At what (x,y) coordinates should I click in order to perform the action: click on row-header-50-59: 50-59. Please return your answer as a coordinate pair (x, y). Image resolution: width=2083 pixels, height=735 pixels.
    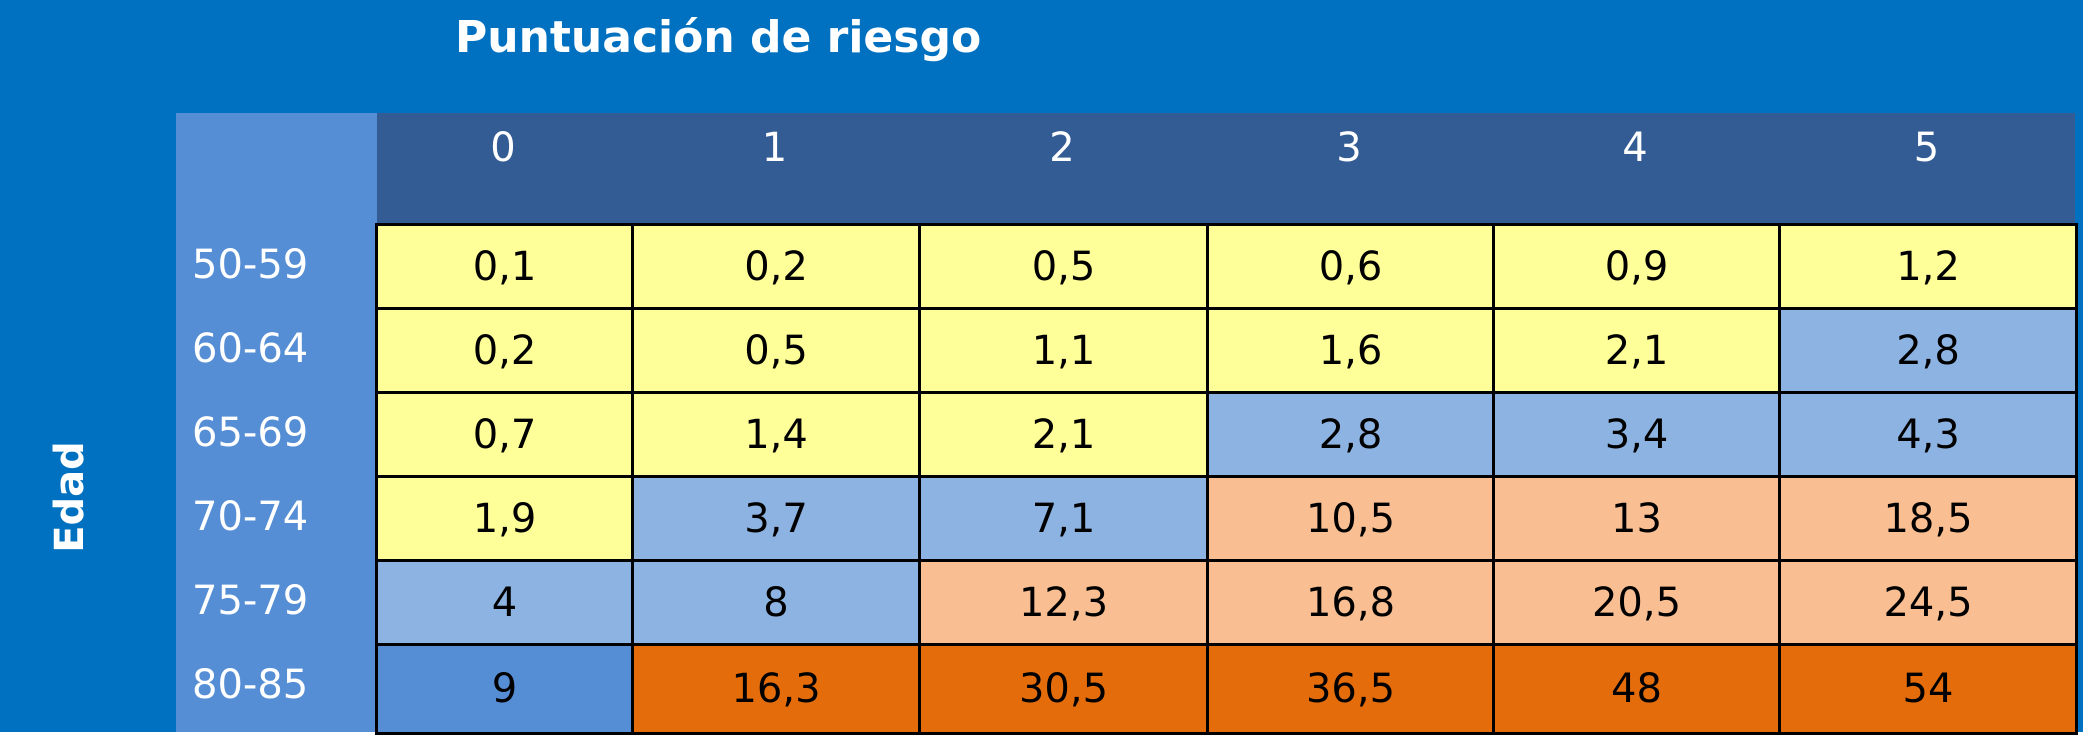
    Looking at the image, I should click on (250, 265).